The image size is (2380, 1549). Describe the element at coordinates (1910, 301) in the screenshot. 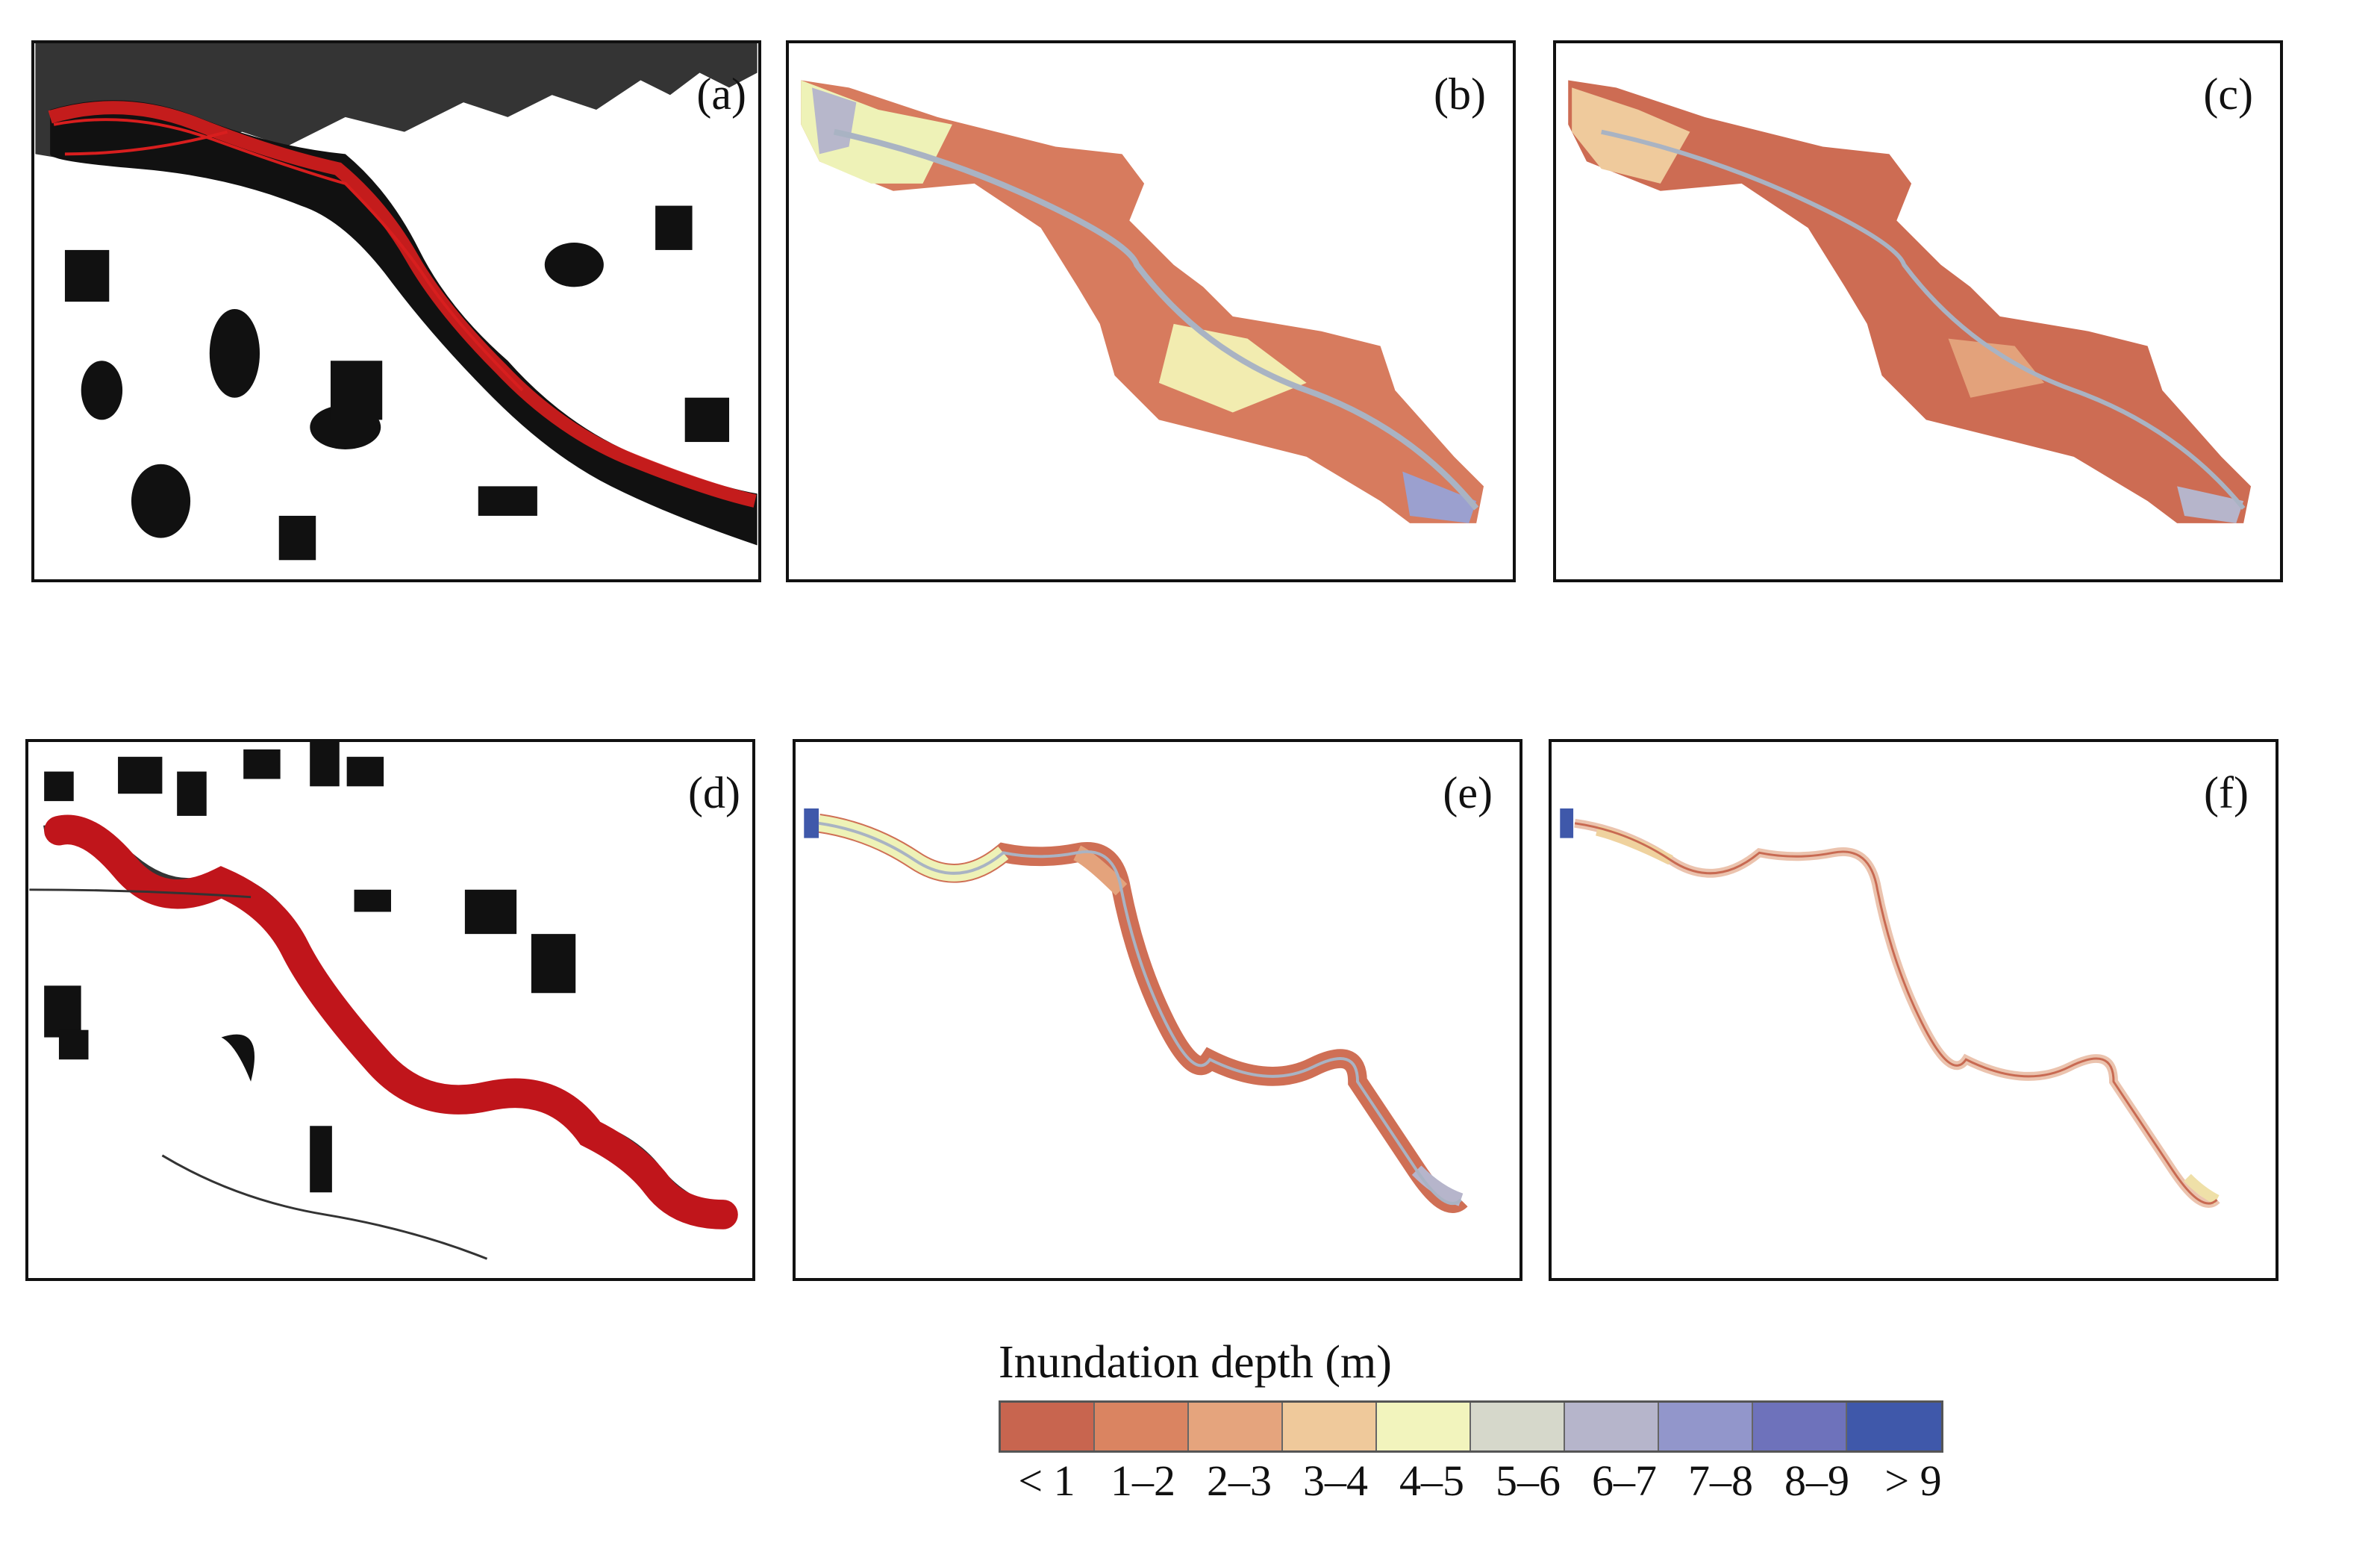

I see `depth-map-c` at that location.